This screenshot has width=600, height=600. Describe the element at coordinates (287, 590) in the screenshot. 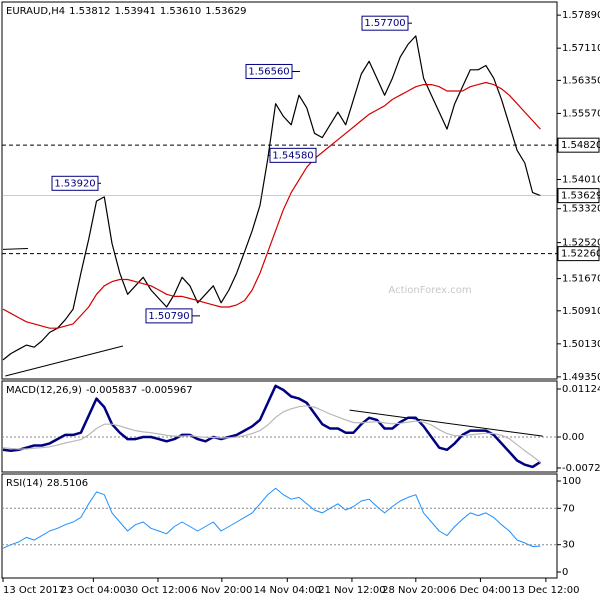

I see `x-tick-label: 14 Nov 04:00` at that location.